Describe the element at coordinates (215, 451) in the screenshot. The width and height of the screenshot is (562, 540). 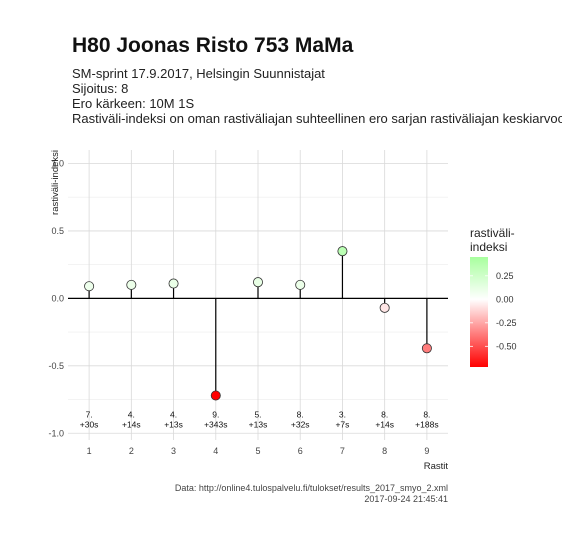
I see `x-tick-label: 4` at that location.